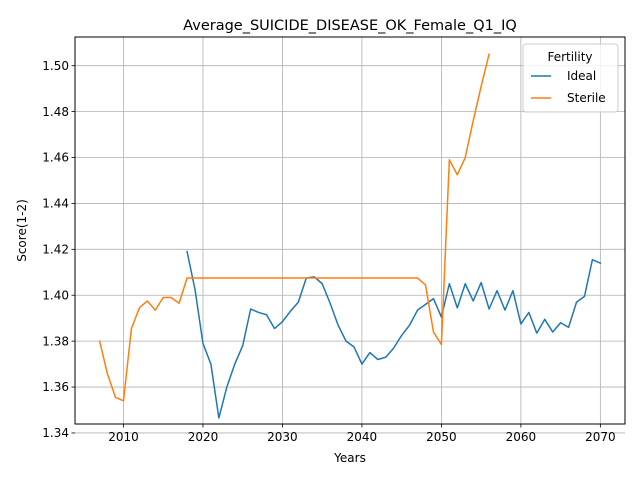  What do you see at coordinates (349, 458) in the screenshot?
I see `x-axis-label: Years` at bounding box center [349, 458].